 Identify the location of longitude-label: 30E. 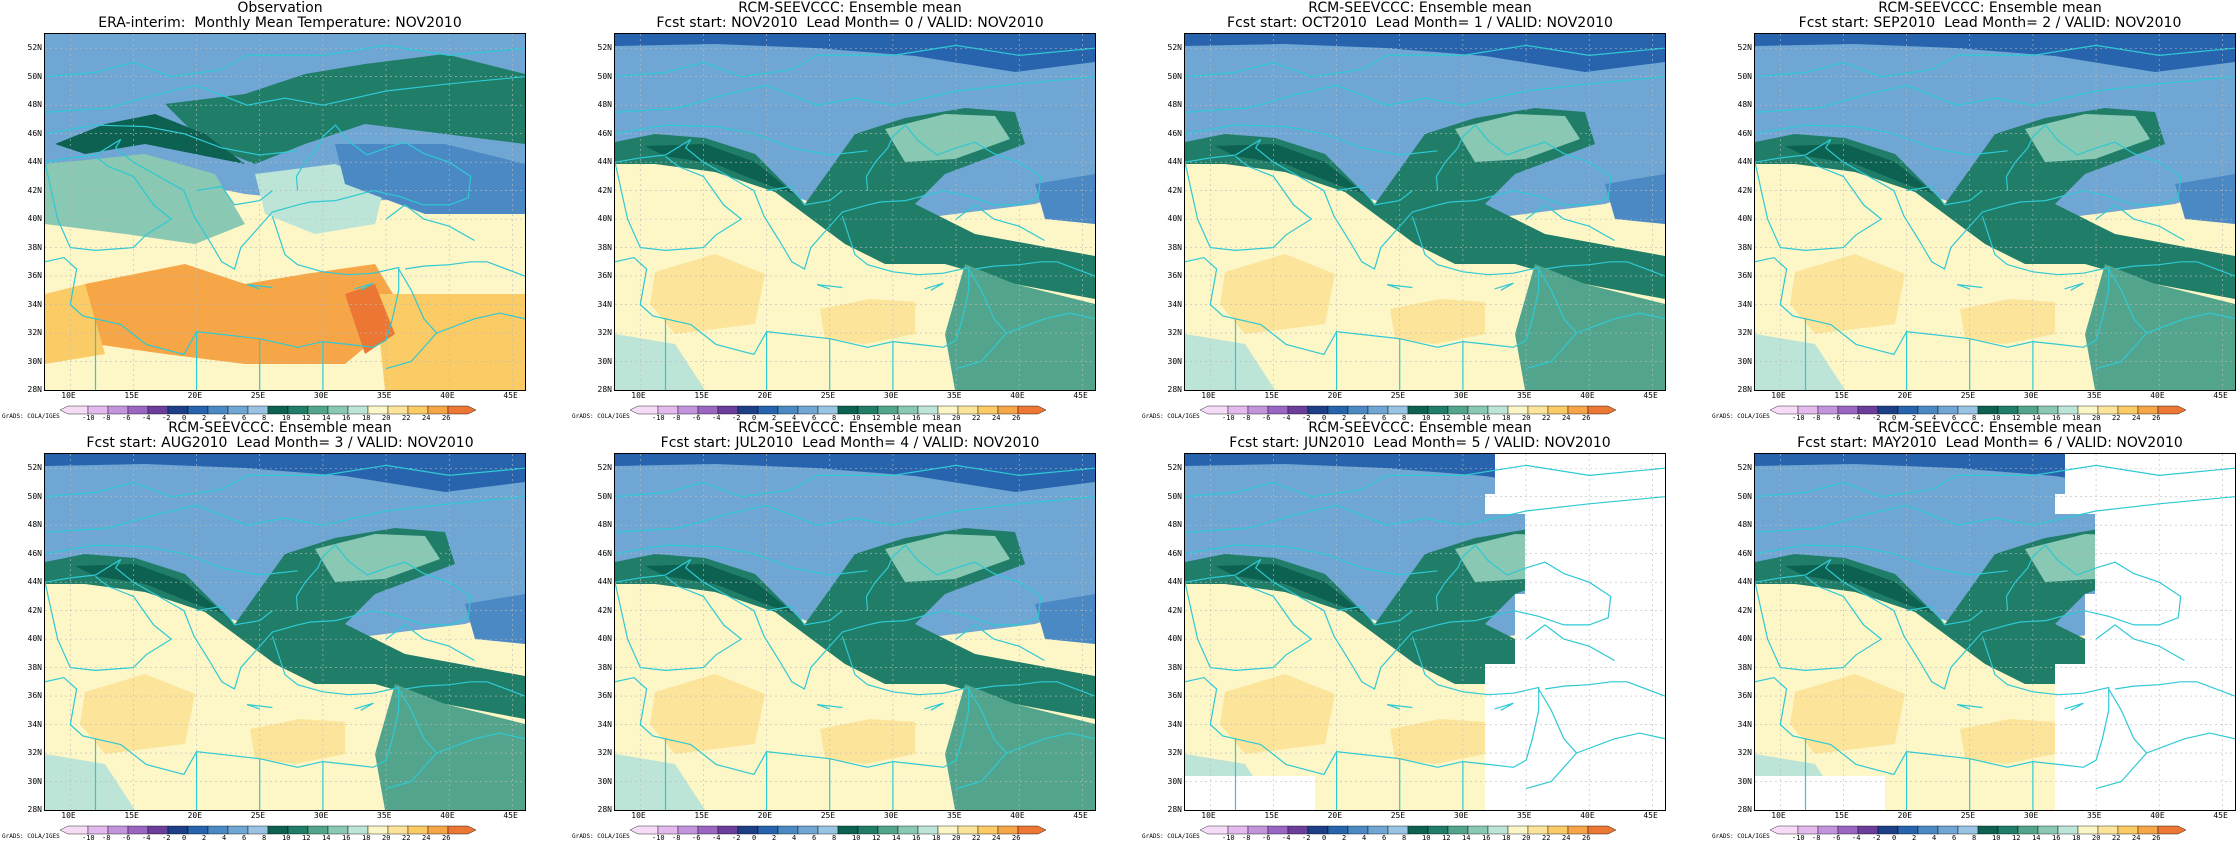
(1461, 395).